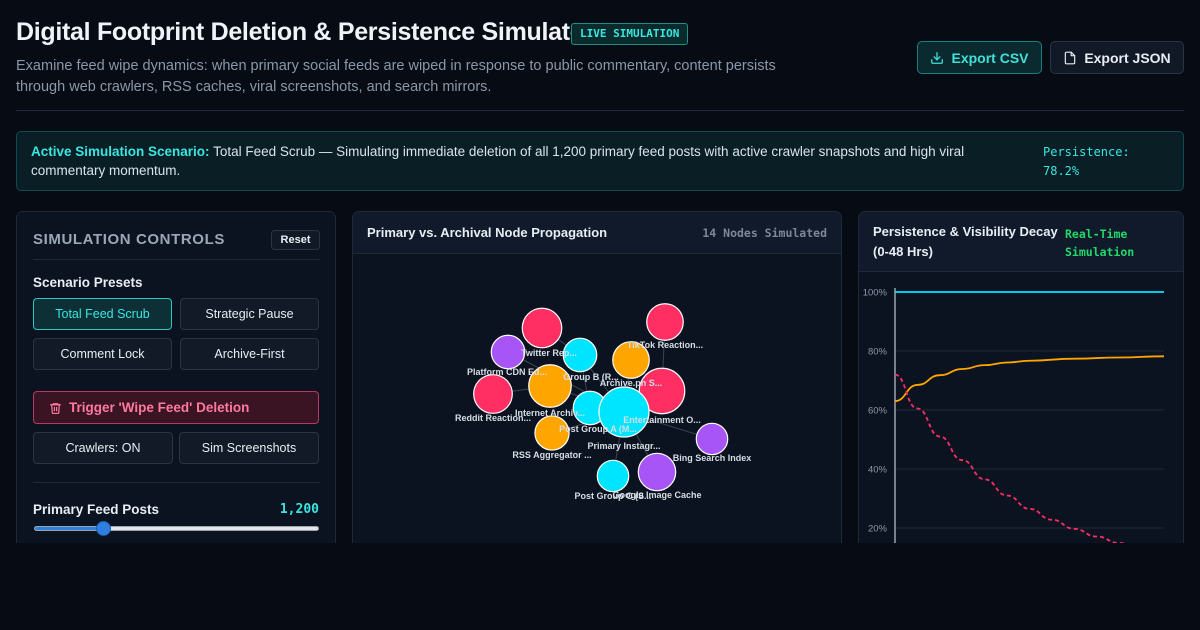  What do you see at coordinates (176, 259) in the screenshot?
I see `controls-divider` at bounding box center [176, 259].